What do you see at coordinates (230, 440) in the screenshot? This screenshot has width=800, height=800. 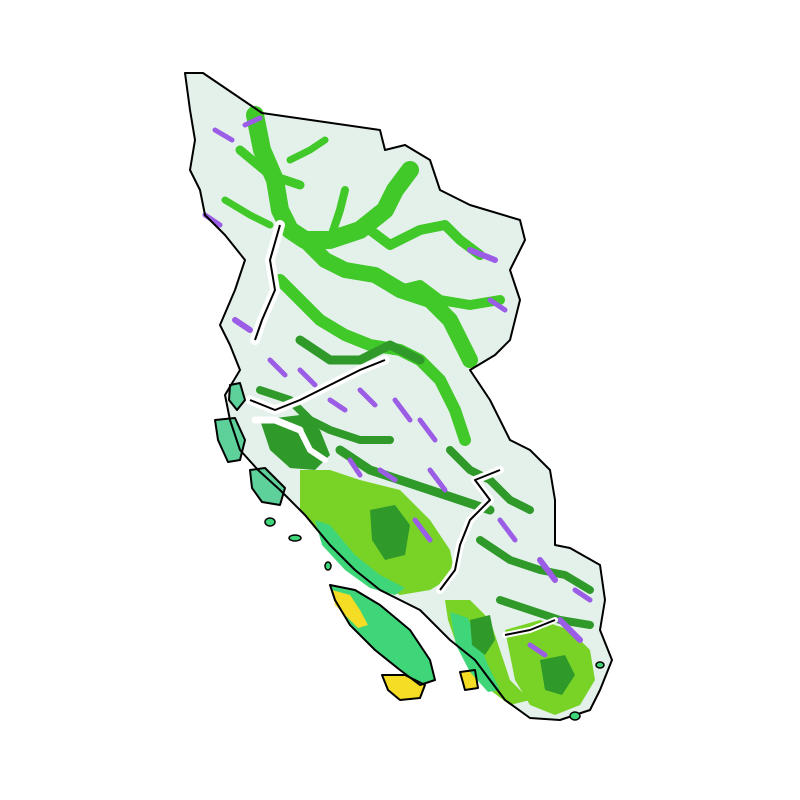 I see `island-west-a` at bounding box center [230, 440].